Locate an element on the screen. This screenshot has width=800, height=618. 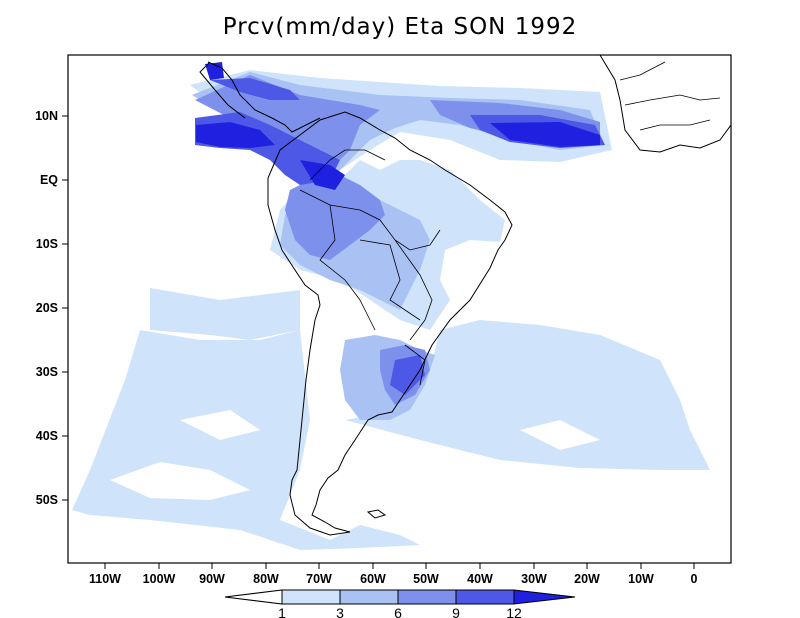
colorbar is located at coordinates (400, 597).